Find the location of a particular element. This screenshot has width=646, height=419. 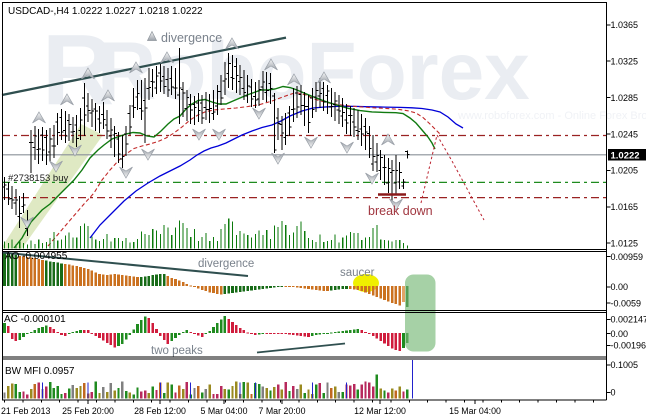

svg-text: 1.0125 is located at coordinates (625, 244).